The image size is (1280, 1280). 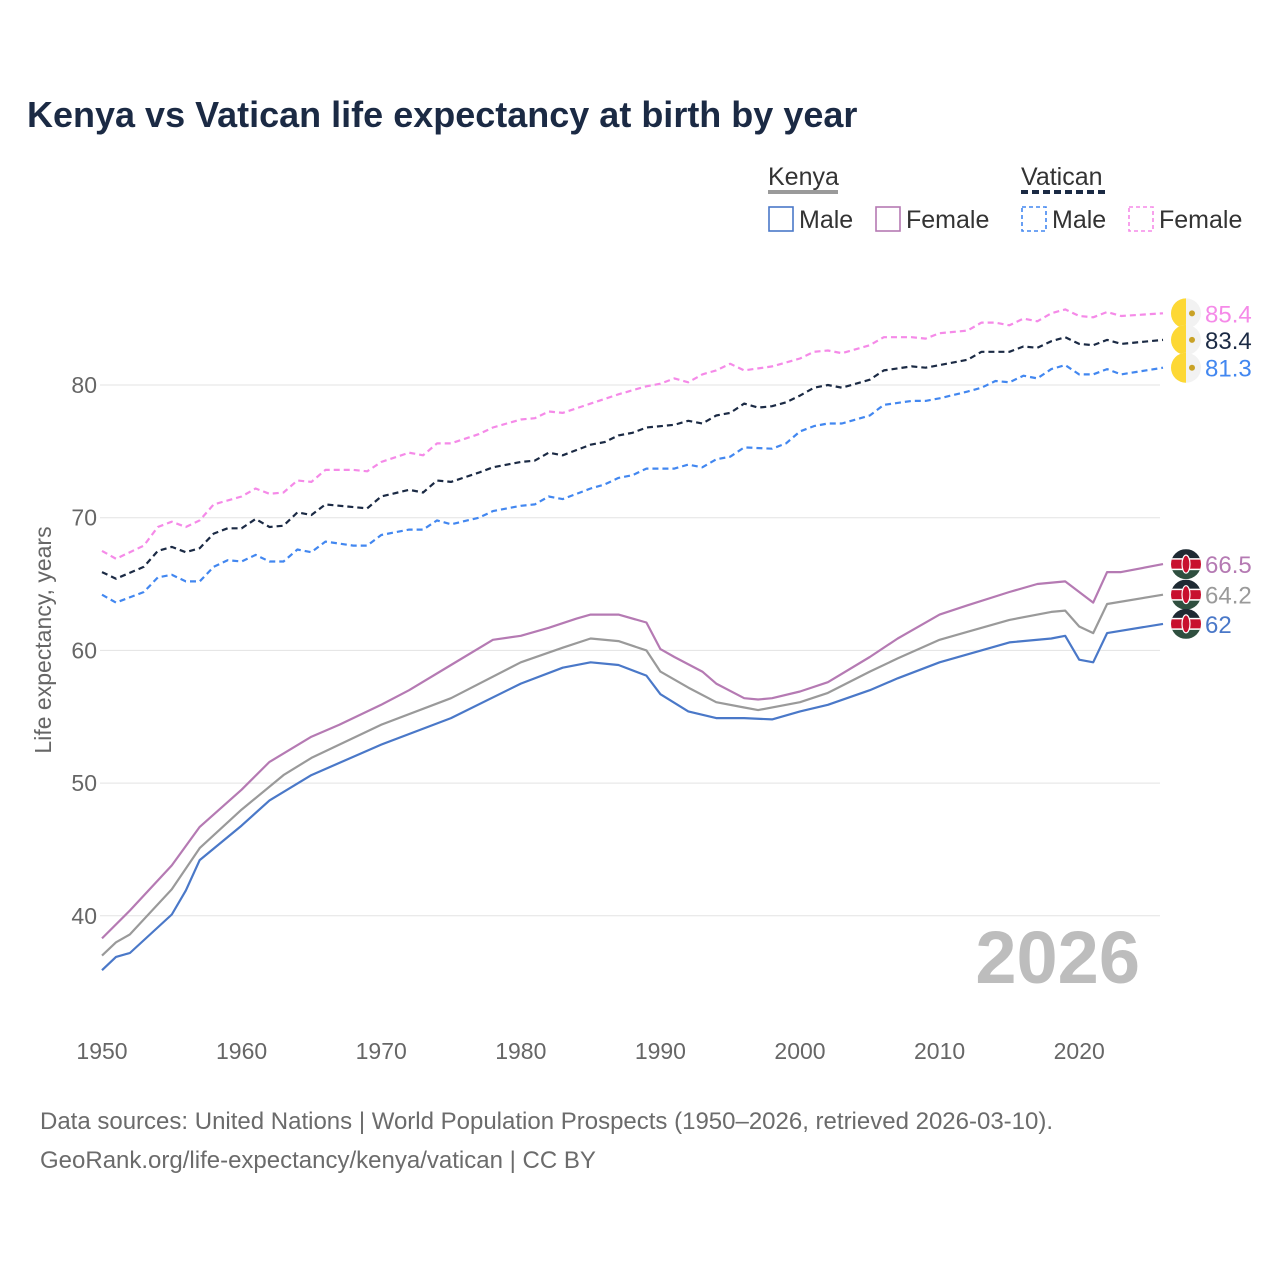 What do you see at coordinates (381, 1051) in the screenshot?
I see `x-tick-label: 1970` at bounding box center [381, 1051].